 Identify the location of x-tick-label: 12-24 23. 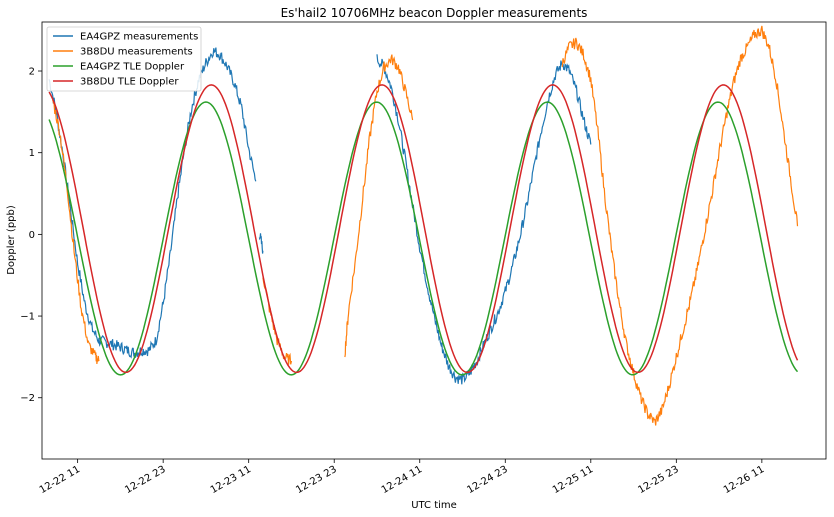
(487, 480).